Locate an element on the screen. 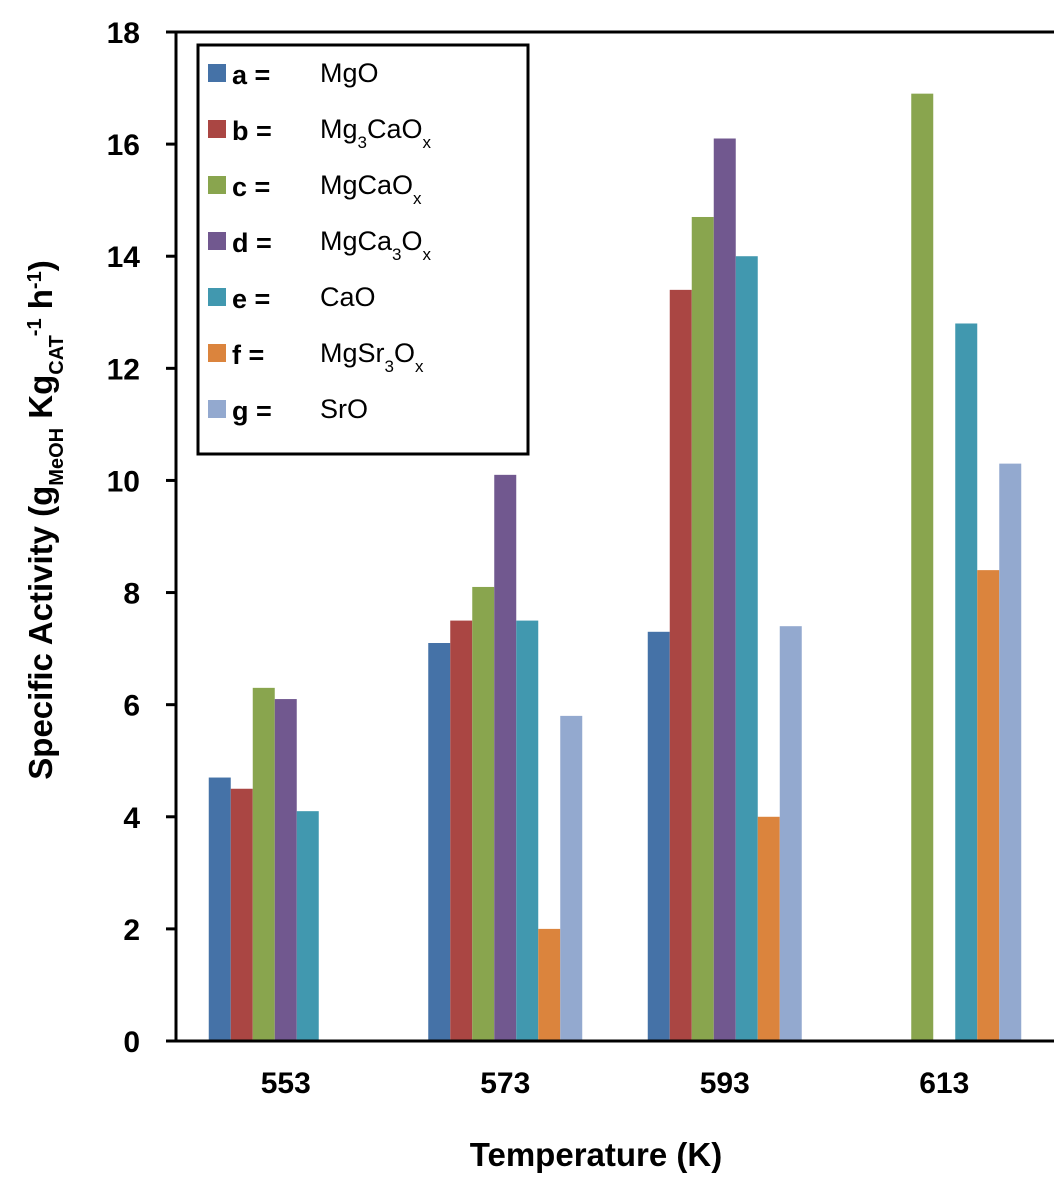 This screenshot has width=1054, height=1193. legend-box is located at coordinates (363, 249).